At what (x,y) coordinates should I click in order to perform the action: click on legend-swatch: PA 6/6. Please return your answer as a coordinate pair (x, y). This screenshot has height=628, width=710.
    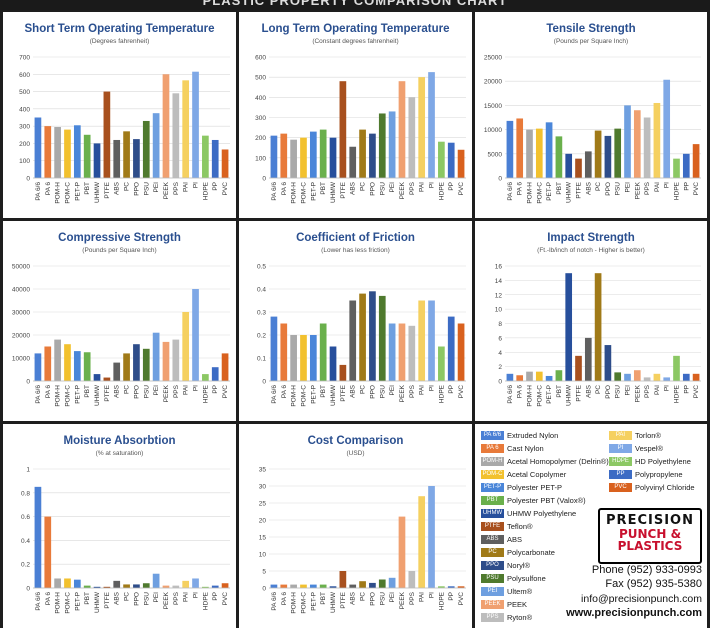
    Looking at the image, I should click on (492, 435).